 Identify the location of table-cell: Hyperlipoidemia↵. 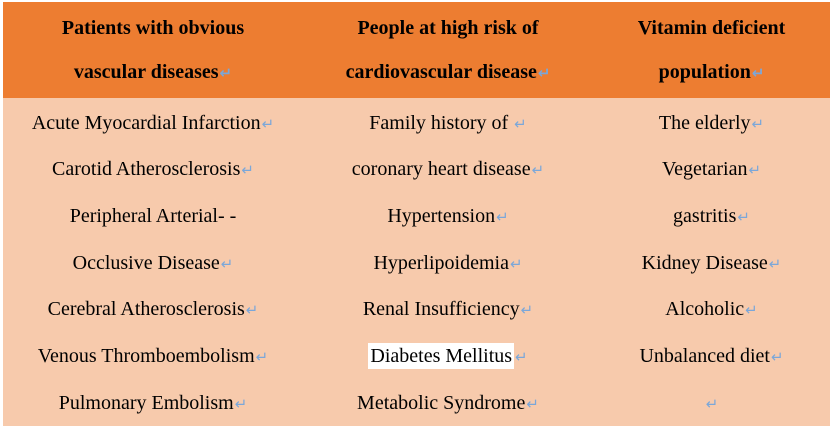
(448, 263).